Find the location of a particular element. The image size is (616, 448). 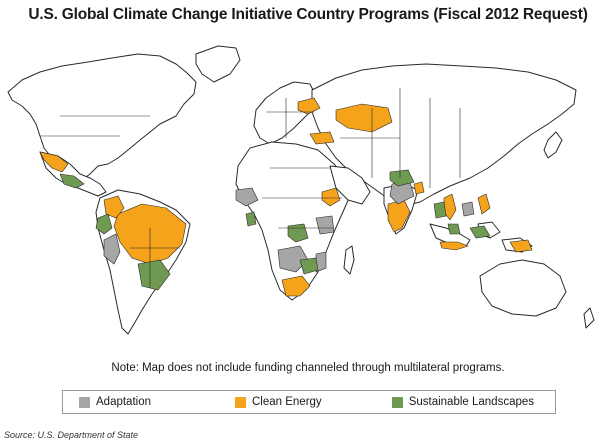

adaptation-peru is located at coordinates (112, 249).